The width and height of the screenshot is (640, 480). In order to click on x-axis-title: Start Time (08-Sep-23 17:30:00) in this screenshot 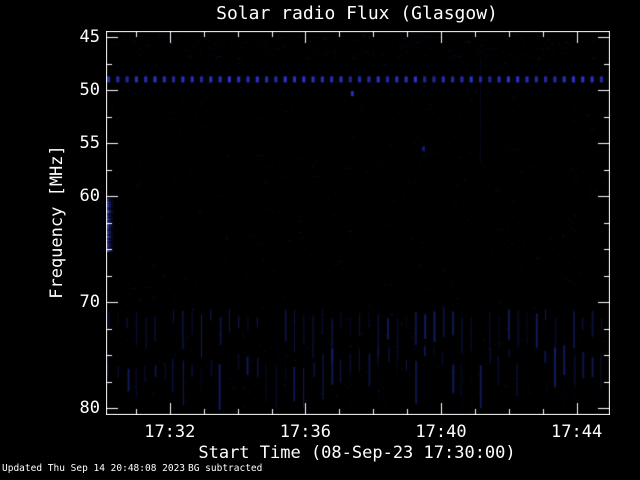, I will do `click(357, 453)`.